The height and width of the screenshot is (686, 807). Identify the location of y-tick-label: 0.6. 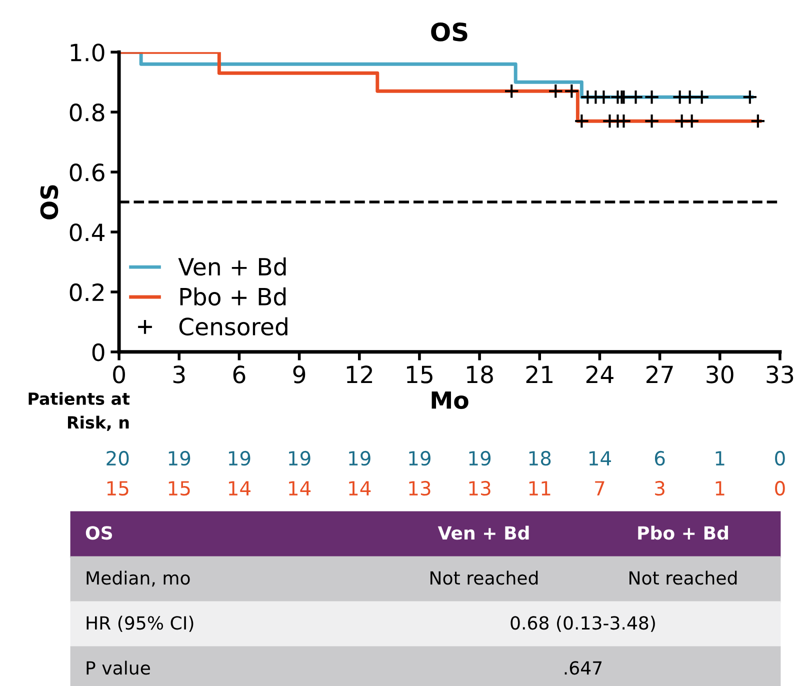
(87, 172).